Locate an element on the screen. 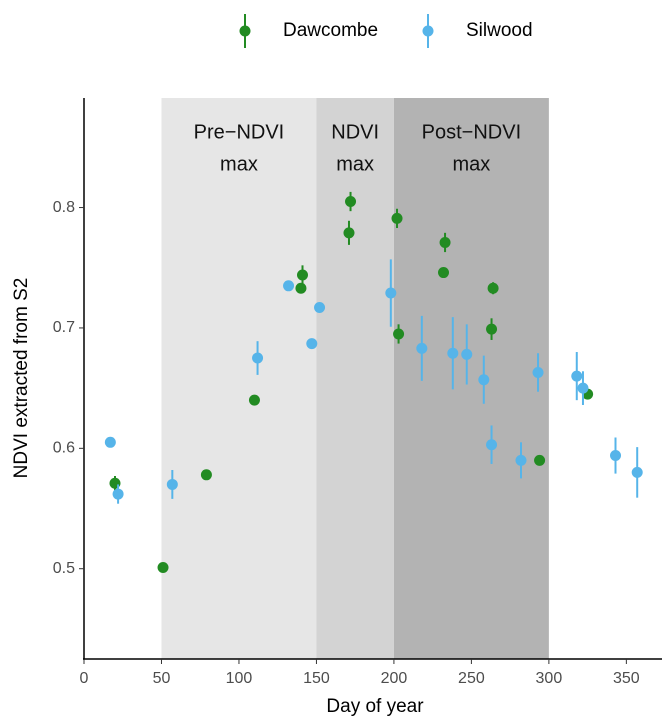  region-label: Post−NDVI is located at coordinates (471, 132).